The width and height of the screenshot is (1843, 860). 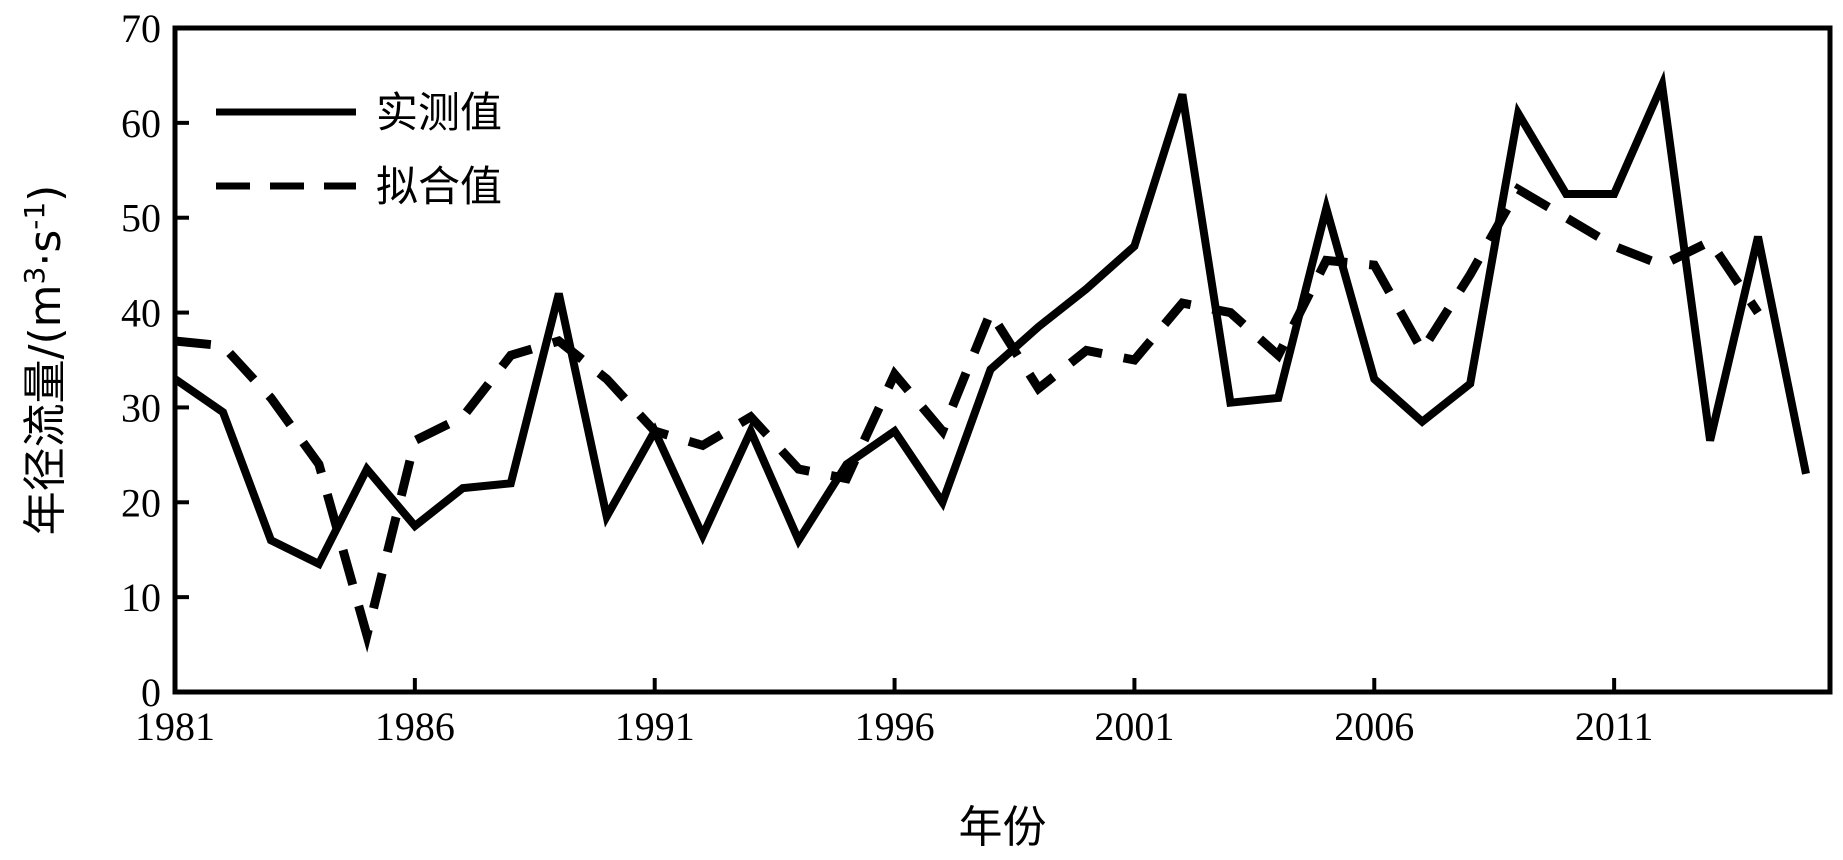 I want to click on y-axis-title: 年径流量/(m3·s-1), so click(x=45, y=360).